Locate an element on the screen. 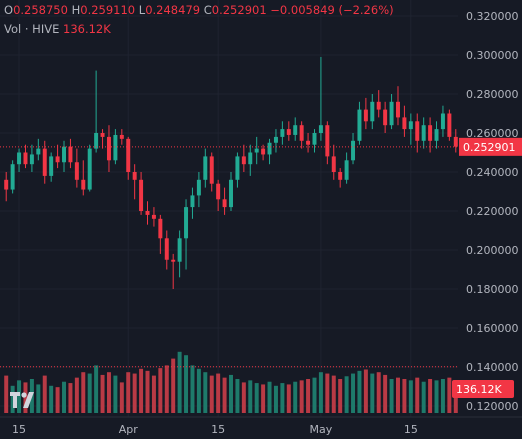 This screenshot has width=522, height=439. low-value: 0.248479 is located at coordinates (173, 10).